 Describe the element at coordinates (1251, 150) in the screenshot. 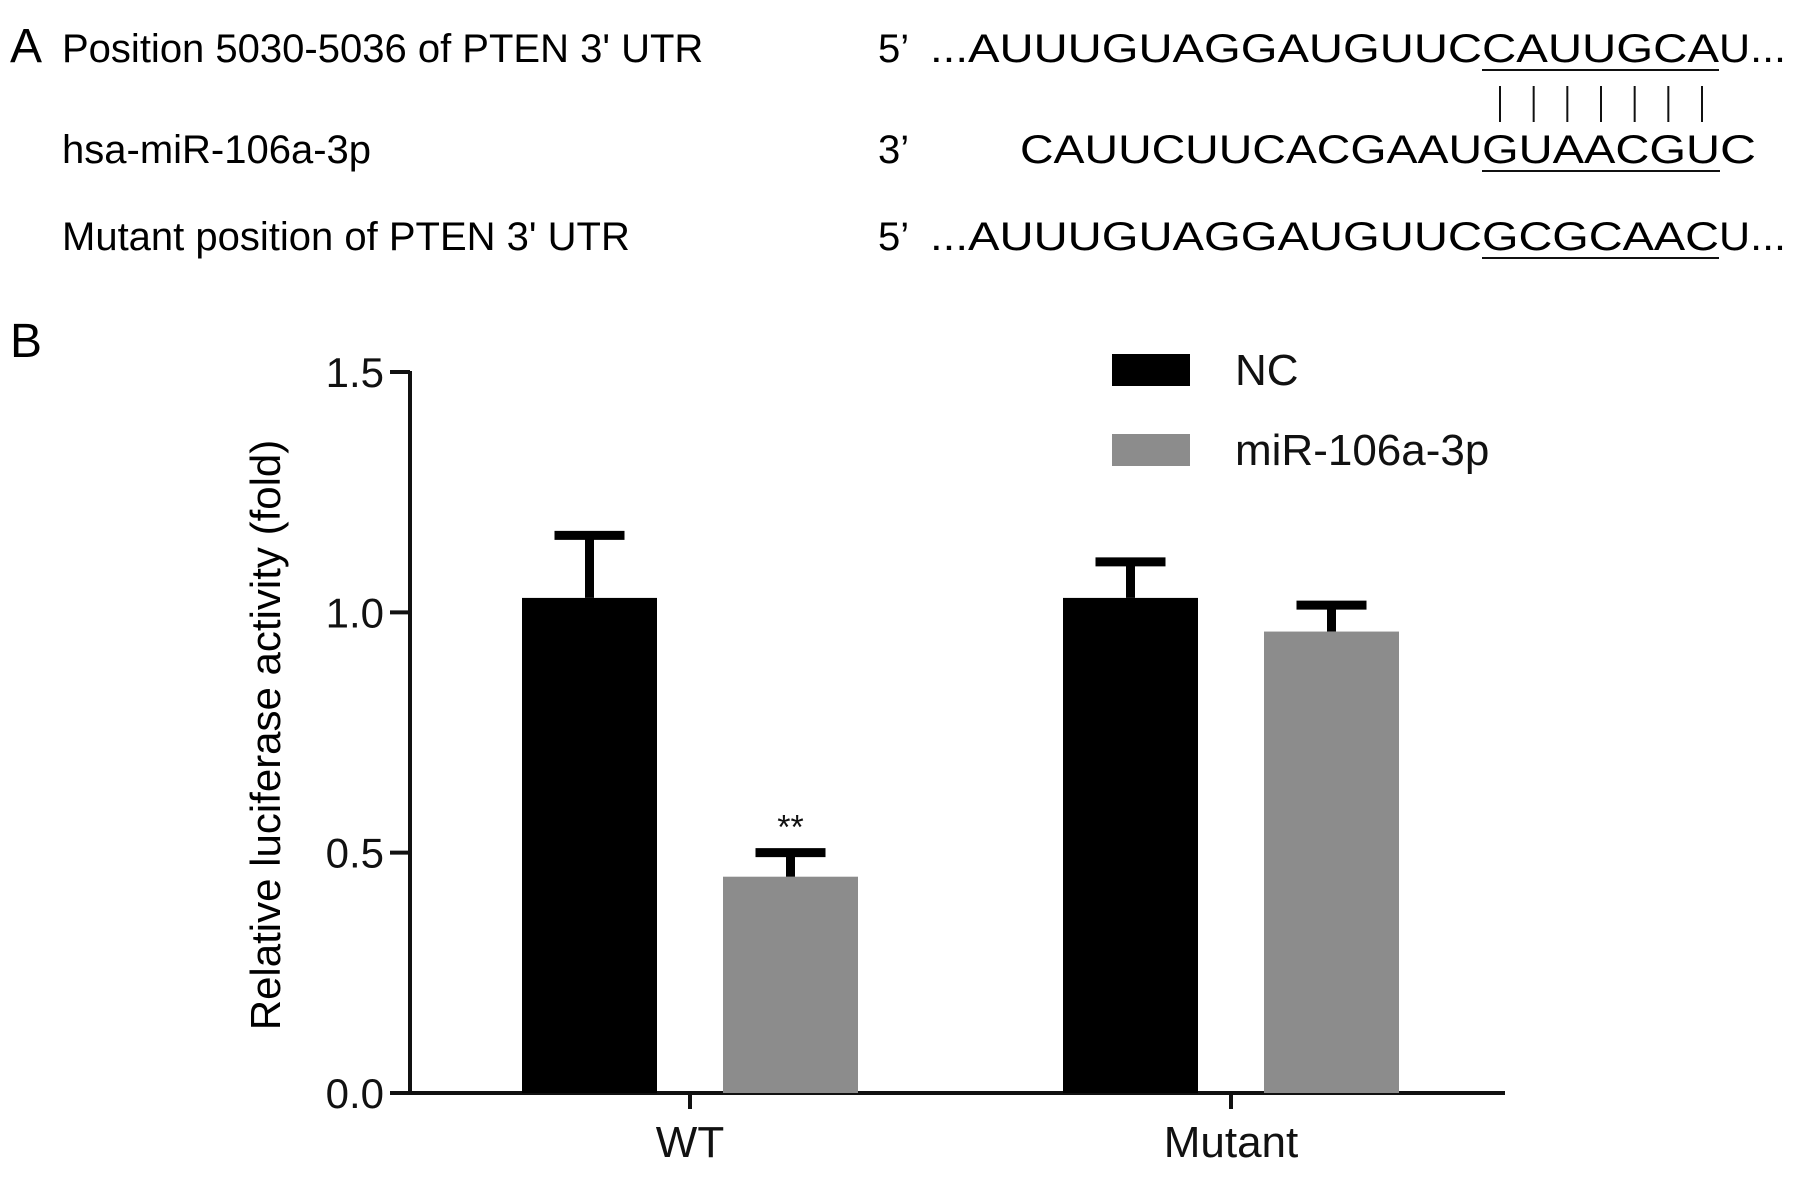

I see `mirna-sequence-prefix: CAUUCUUCACGAAU` at that location.